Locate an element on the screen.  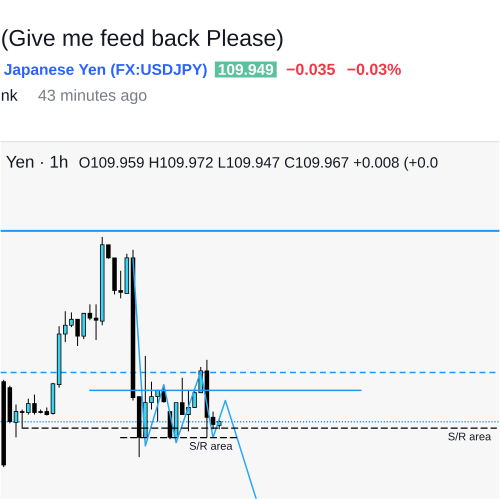
chart-title: (Give me feed back Please) is located at coordinates (142, 40).